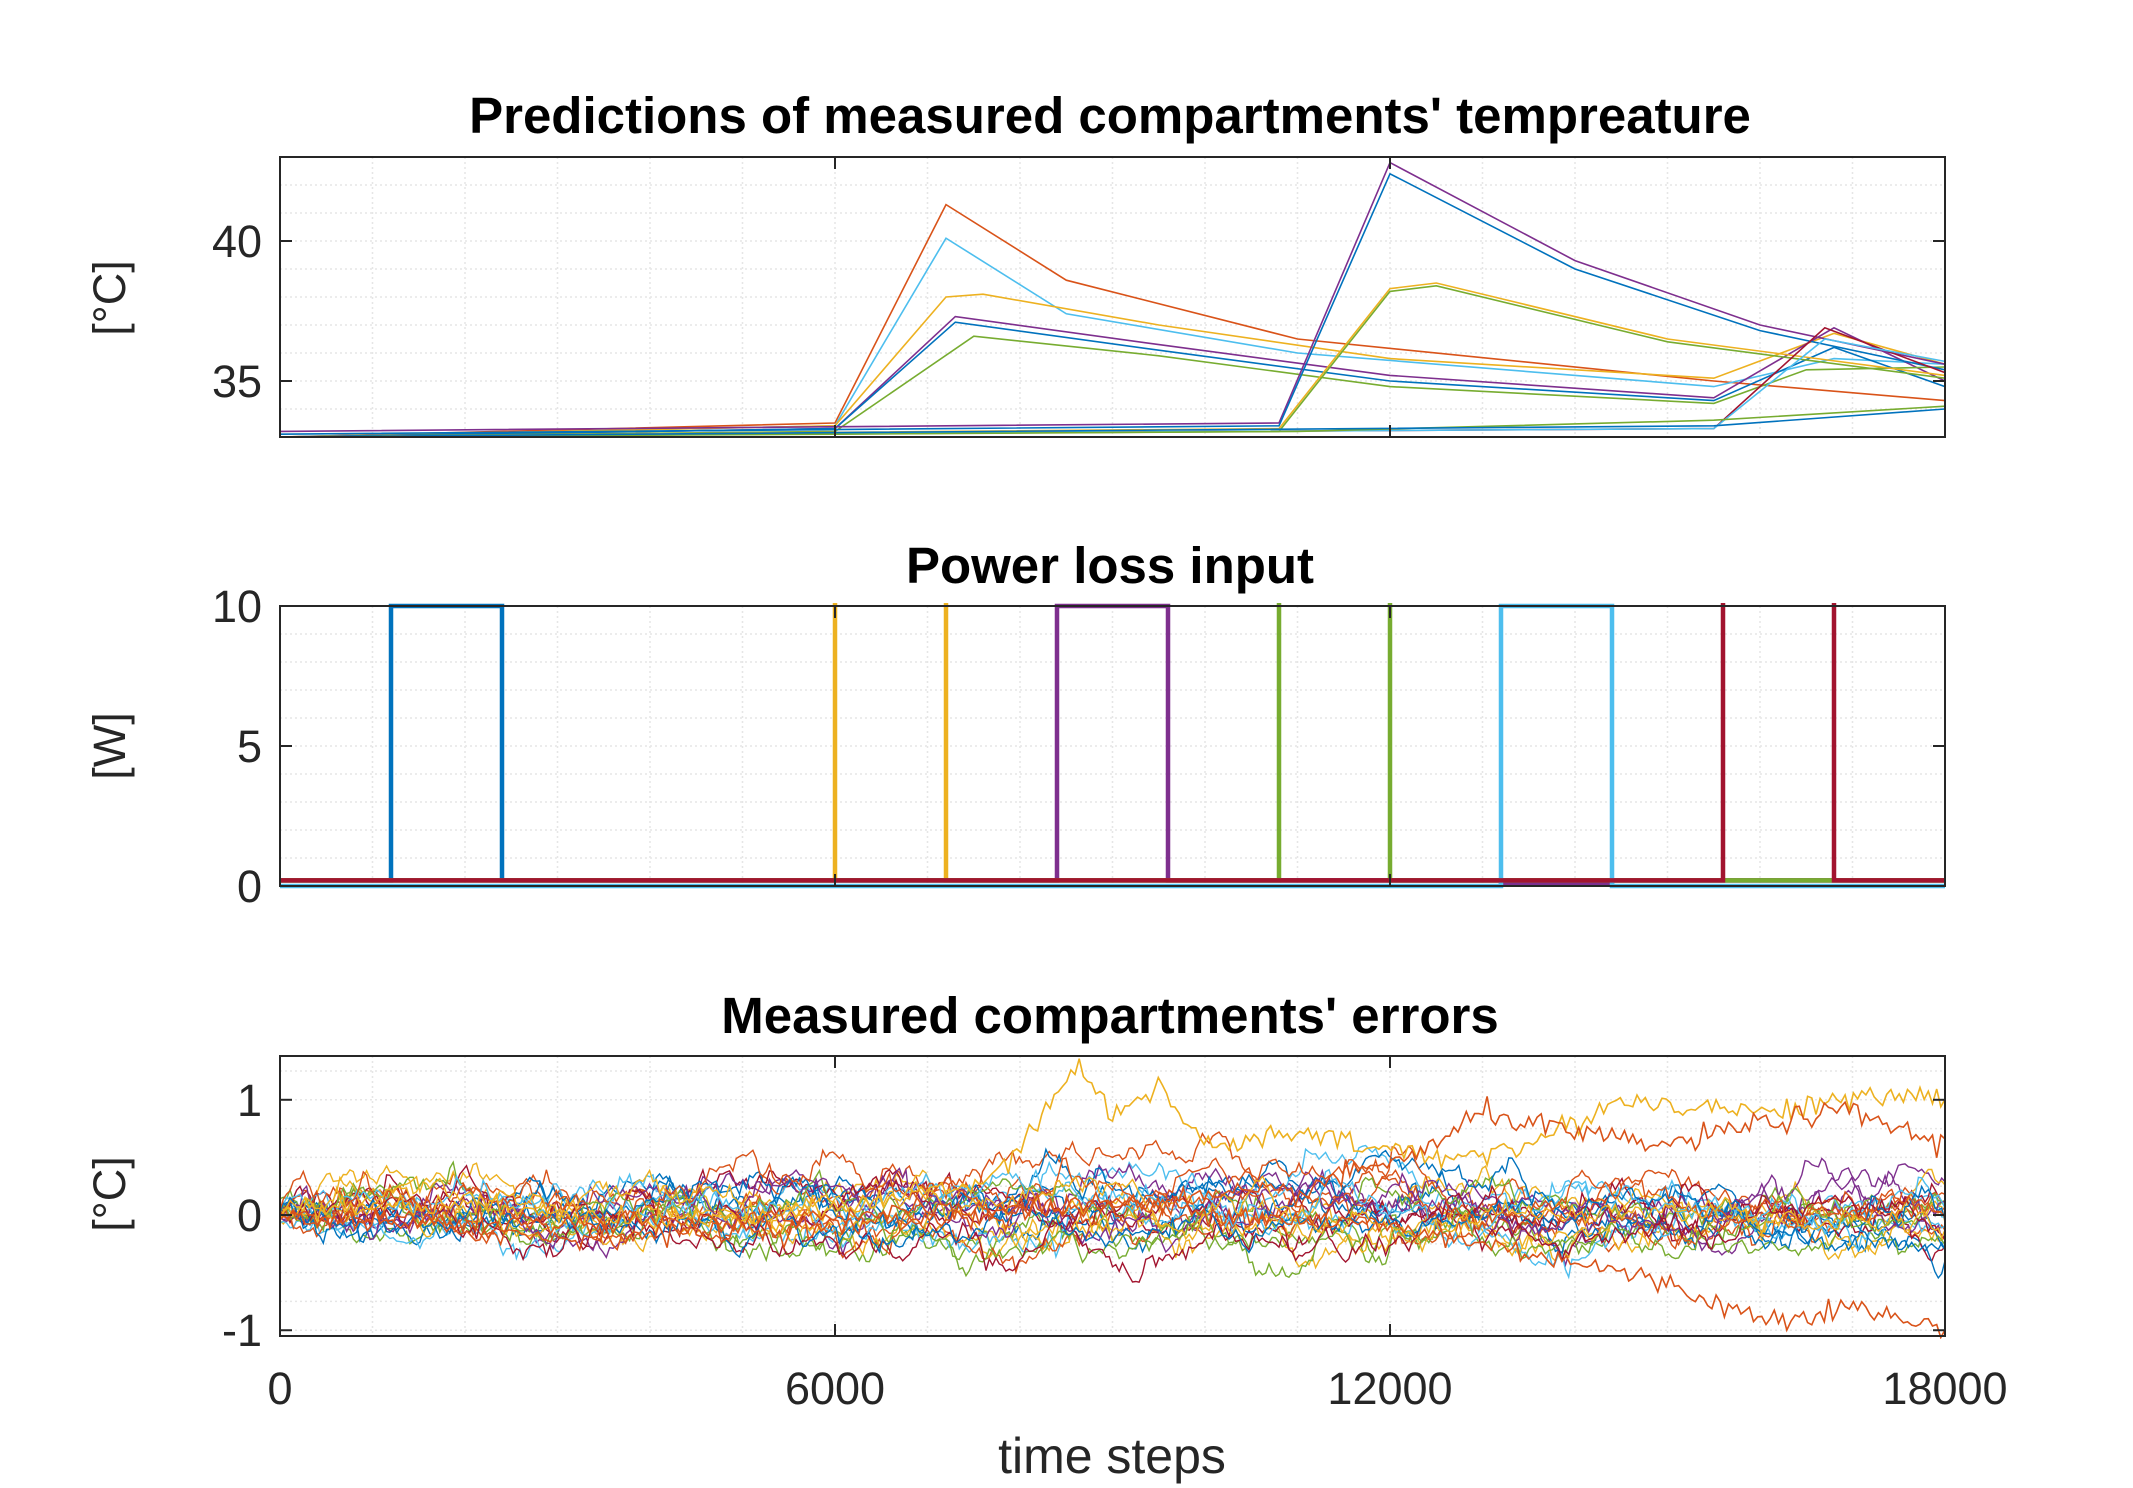 The height and width of the screenshot is (1488, 2133). I want to click on y-tick-label: 5, so click(249, 746).